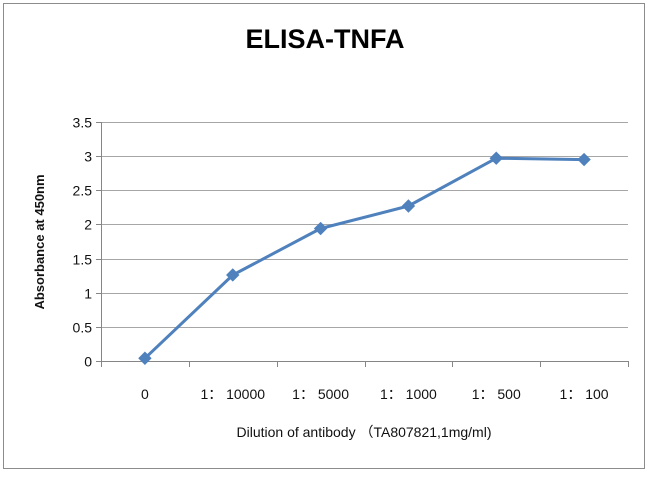  Describe the element at coordinates (83, 242) in the screenshot. I see `y-tick-labels: 0 0.5 1 1.5 2 2.5 3 3.5` at that location.